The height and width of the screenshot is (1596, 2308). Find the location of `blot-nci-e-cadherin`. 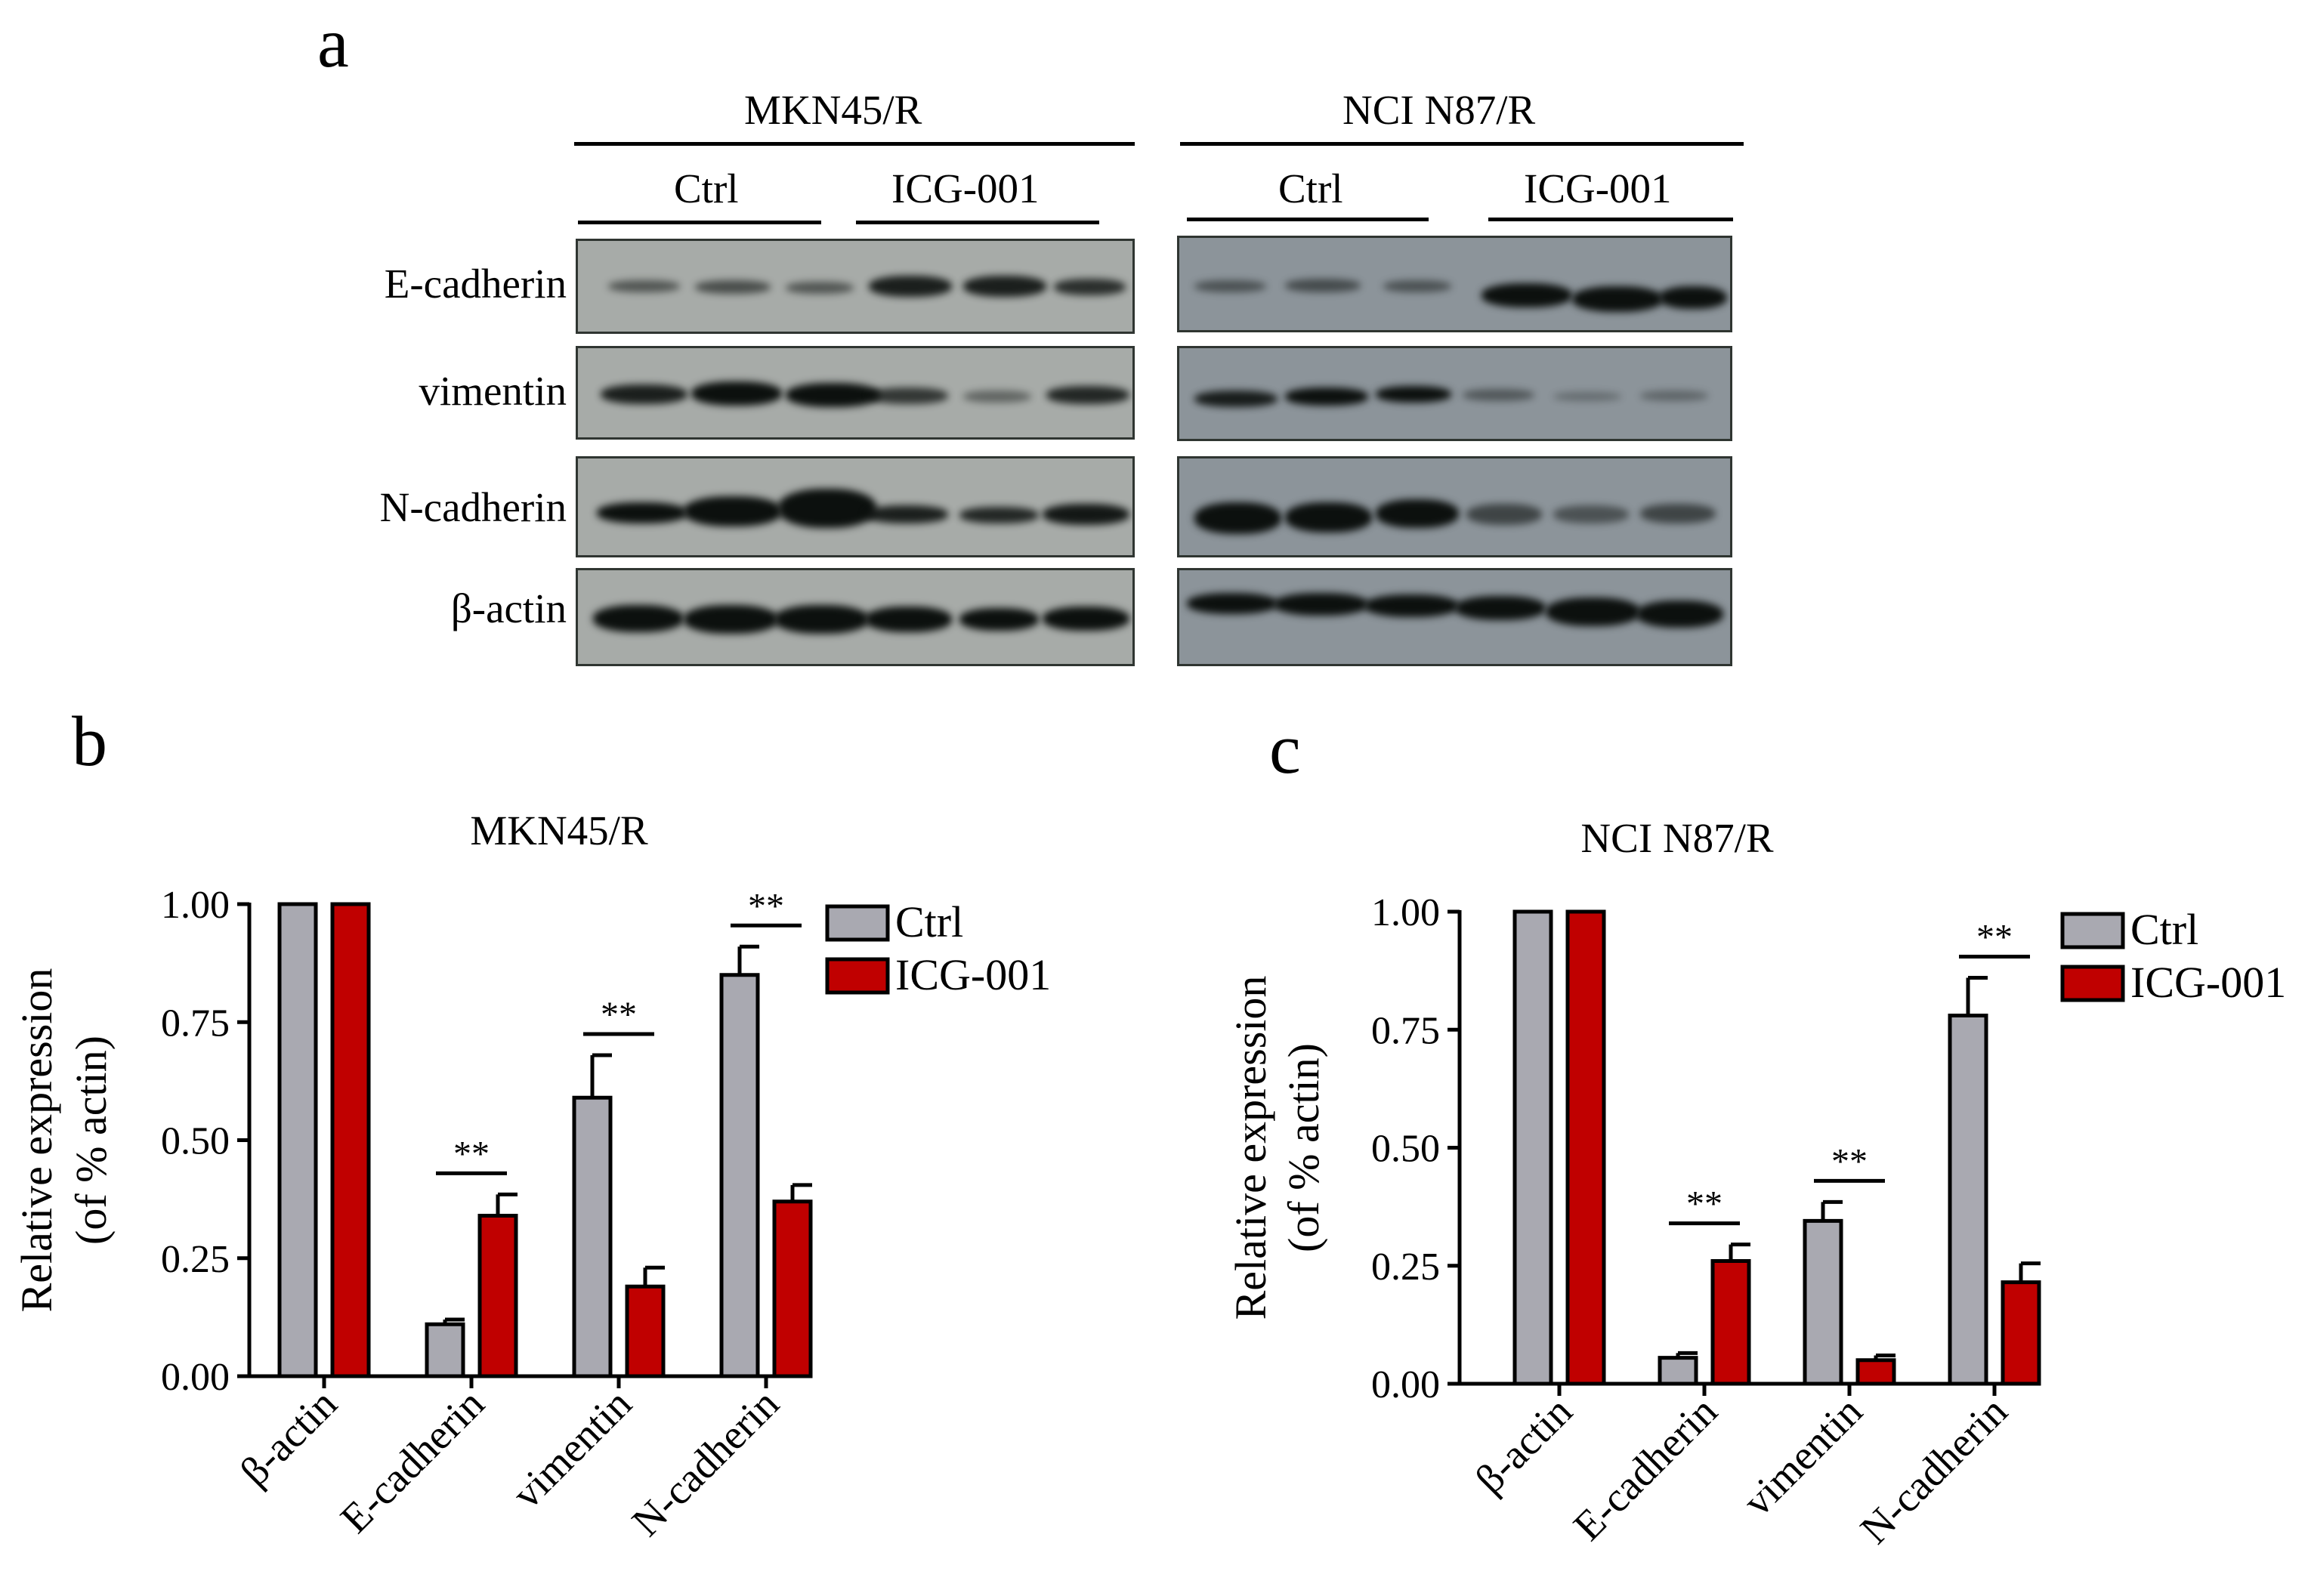

blot-nci-e-cadherin is located at coordinates (1454, 284).